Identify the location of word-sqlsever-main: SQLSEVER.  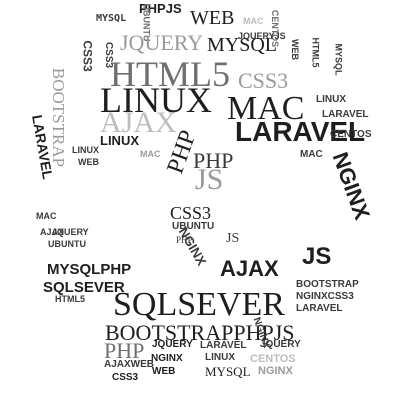
(199, 304).